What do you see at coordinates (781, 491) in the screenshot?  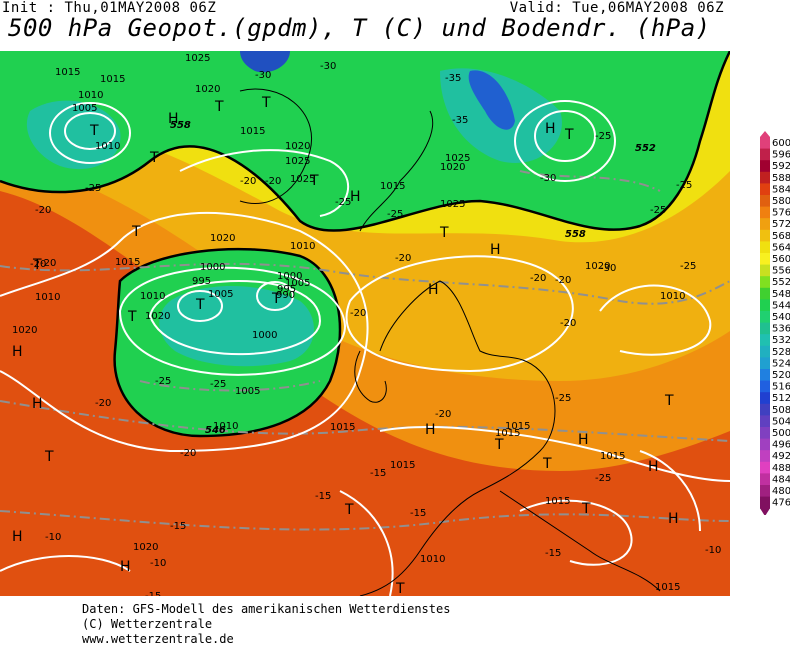 I see `legend-level-label: 480` at bounding box center [781, 491].